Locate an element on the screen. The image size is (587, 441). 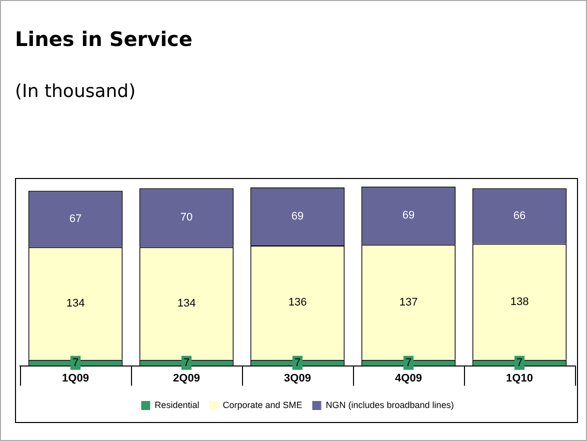
chart-subtitle: (In thousand) is located at coordinates (75, 91).